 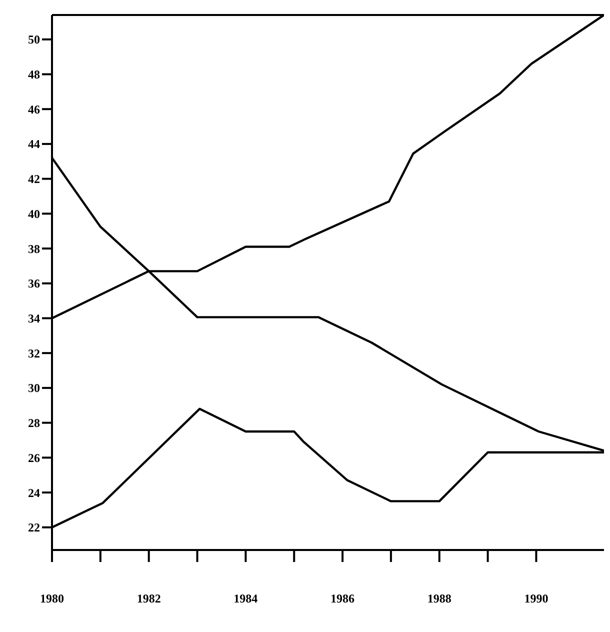 I want to click on y-tick-label: 38, so click(x=34, y=249).